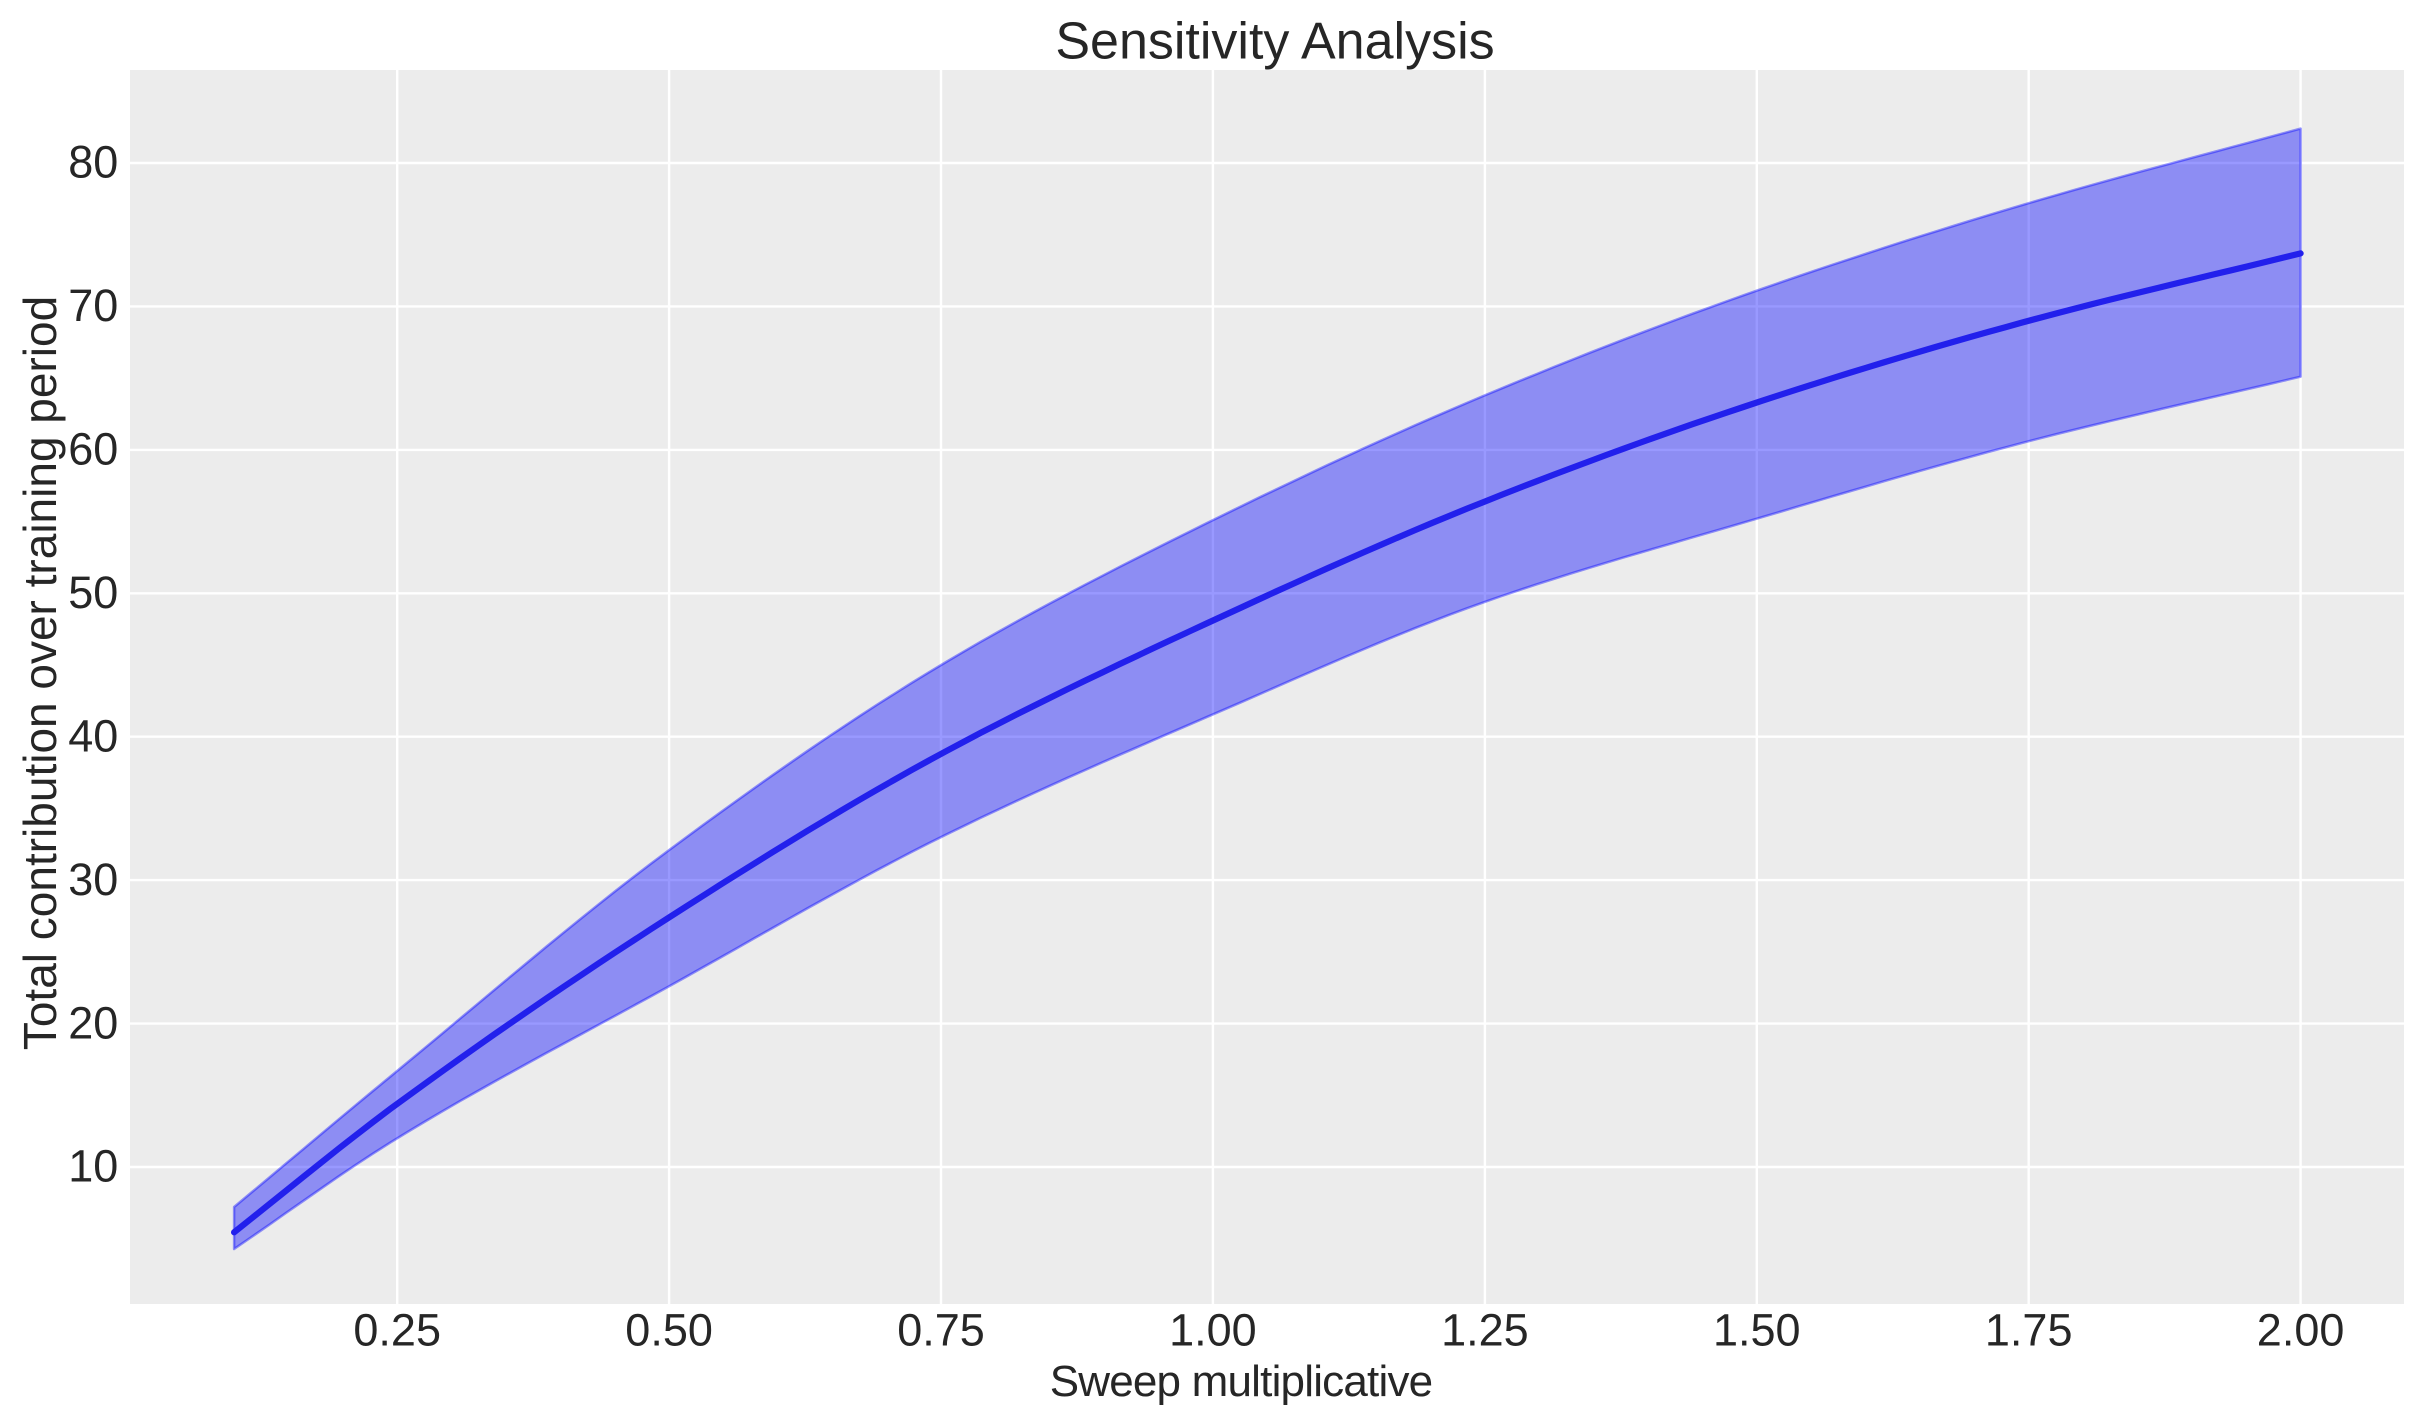  Describe the element at coordinates (2301, 1330) in the screenshot. I see `svg-text: 2.00` at that location.